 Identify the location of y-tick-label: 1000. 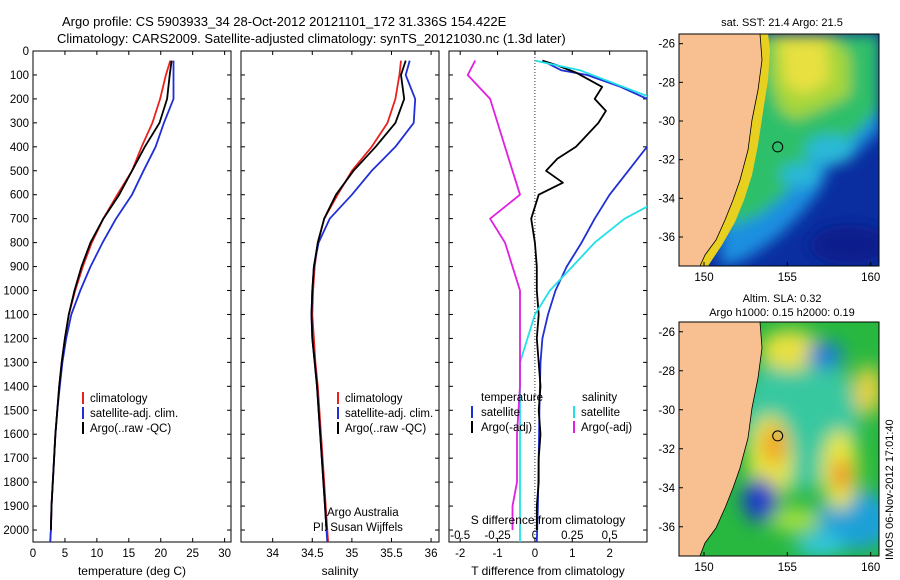
(16, 292).